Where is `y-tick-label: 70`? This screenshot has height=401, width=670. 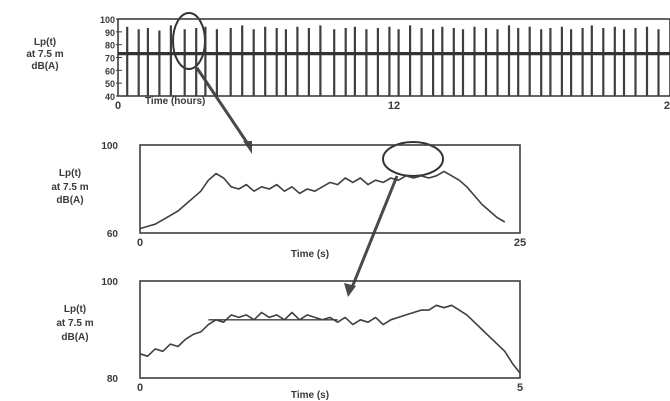 y-tick-label: 70 is located at coordinates (110, 59).